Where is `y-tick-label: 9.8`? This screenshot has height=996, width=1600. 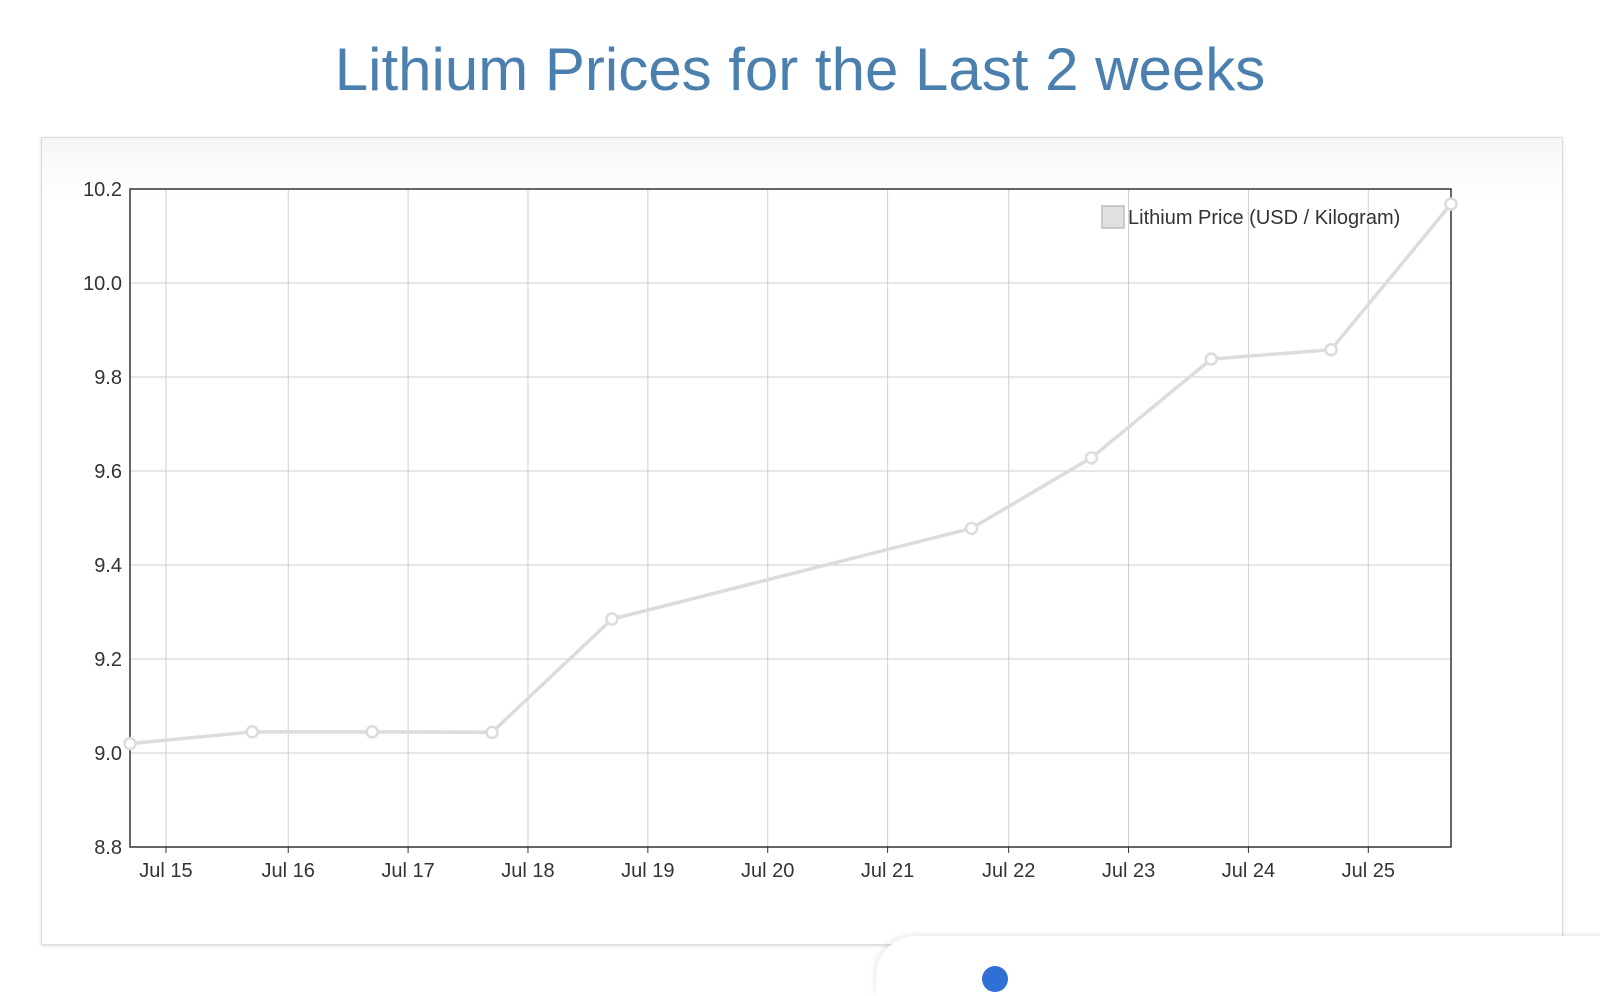
y-tick-label: 9.8 is located at coordinates (108, 378).